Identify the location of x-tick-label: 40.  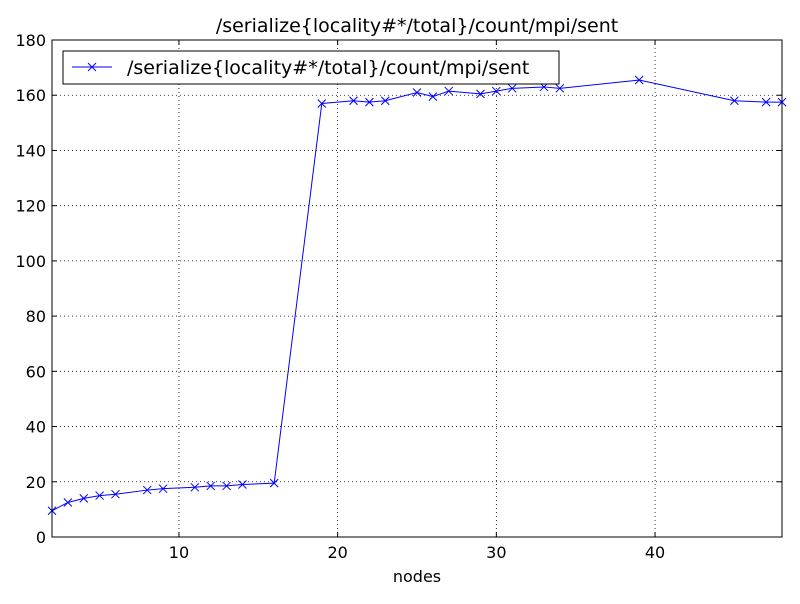
(655, 552).